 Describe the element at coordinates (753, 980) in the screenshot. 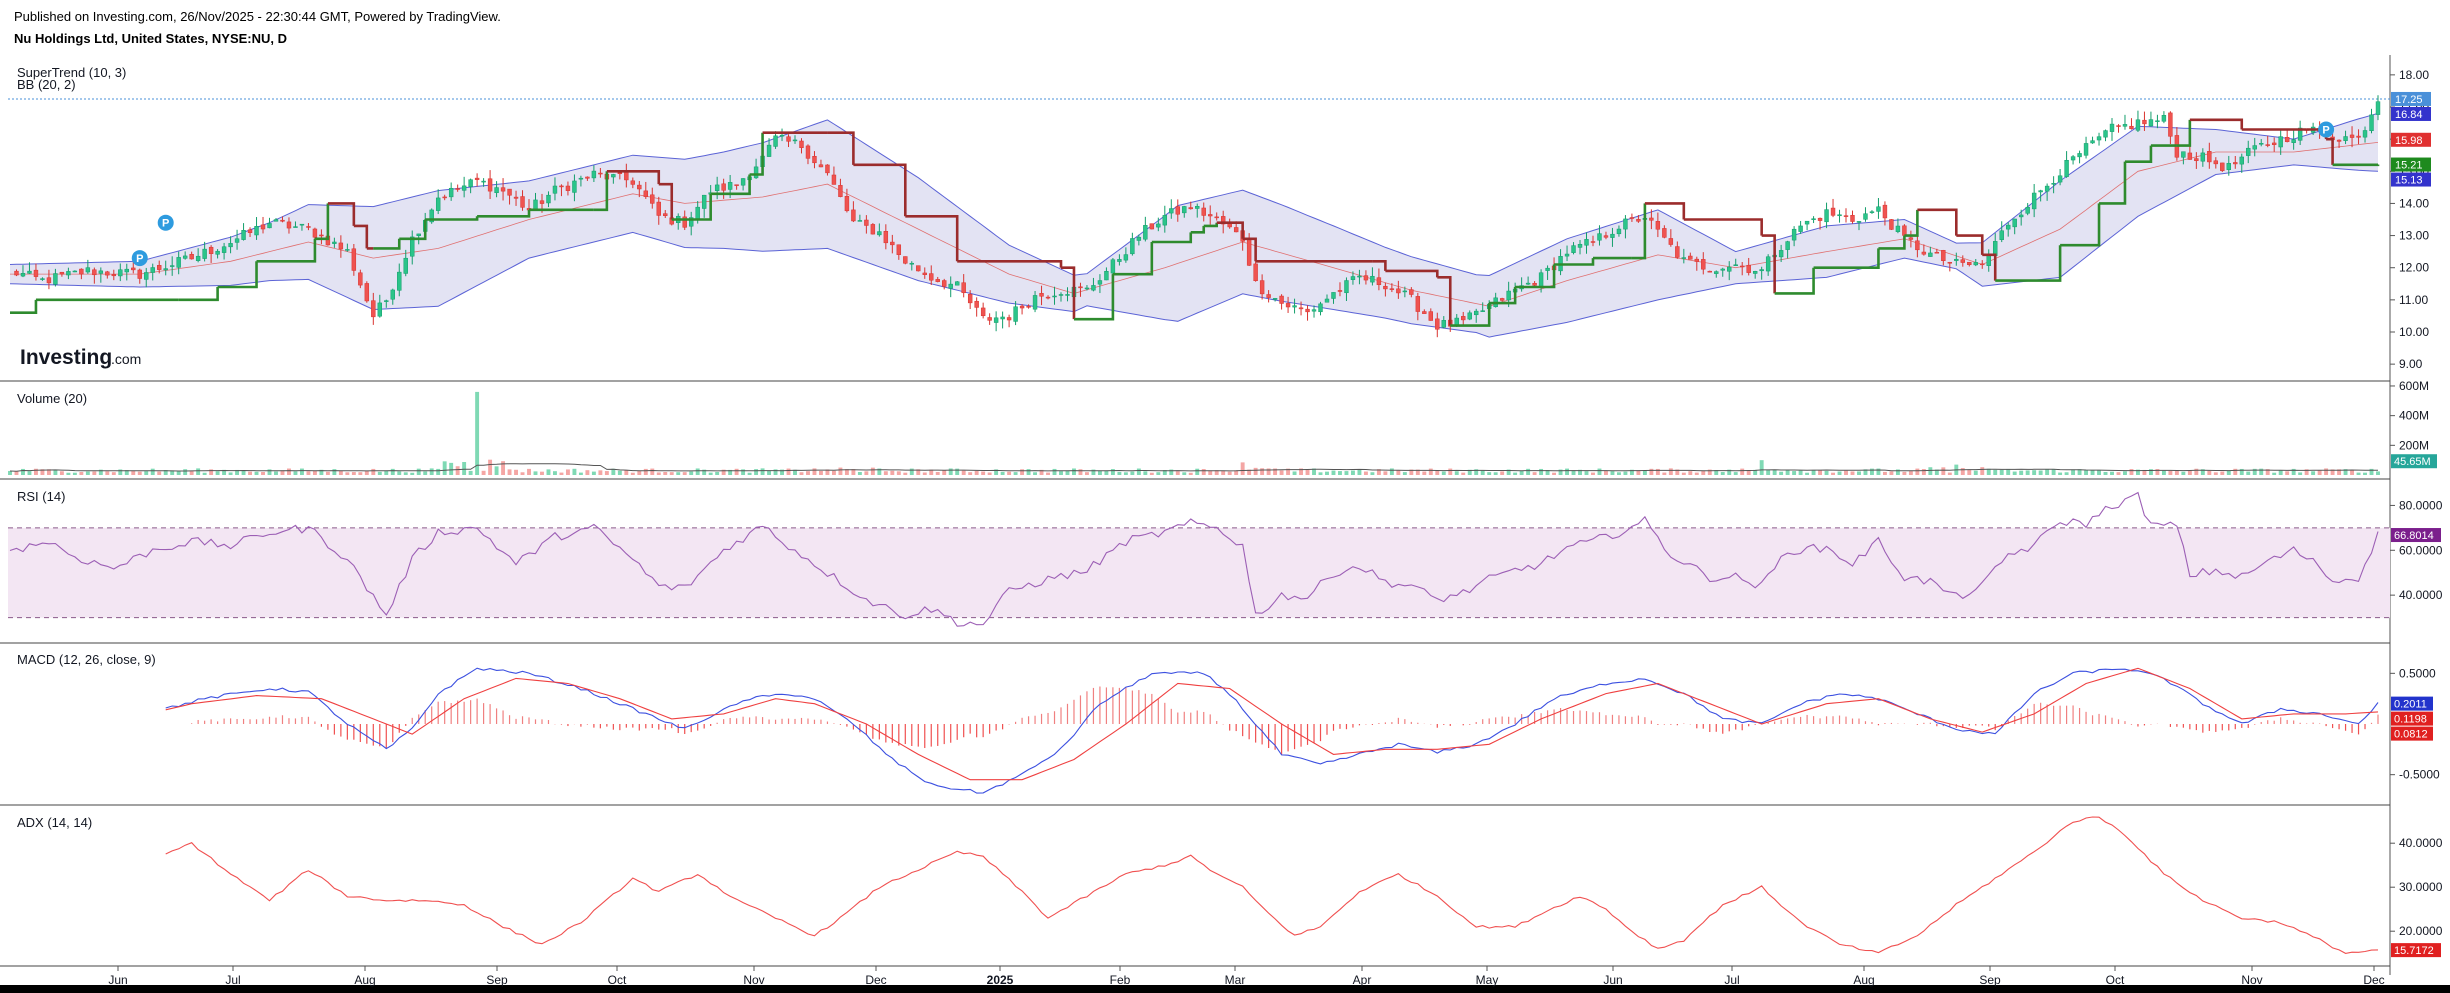

I see `x-tick-label: Nov` at that location.